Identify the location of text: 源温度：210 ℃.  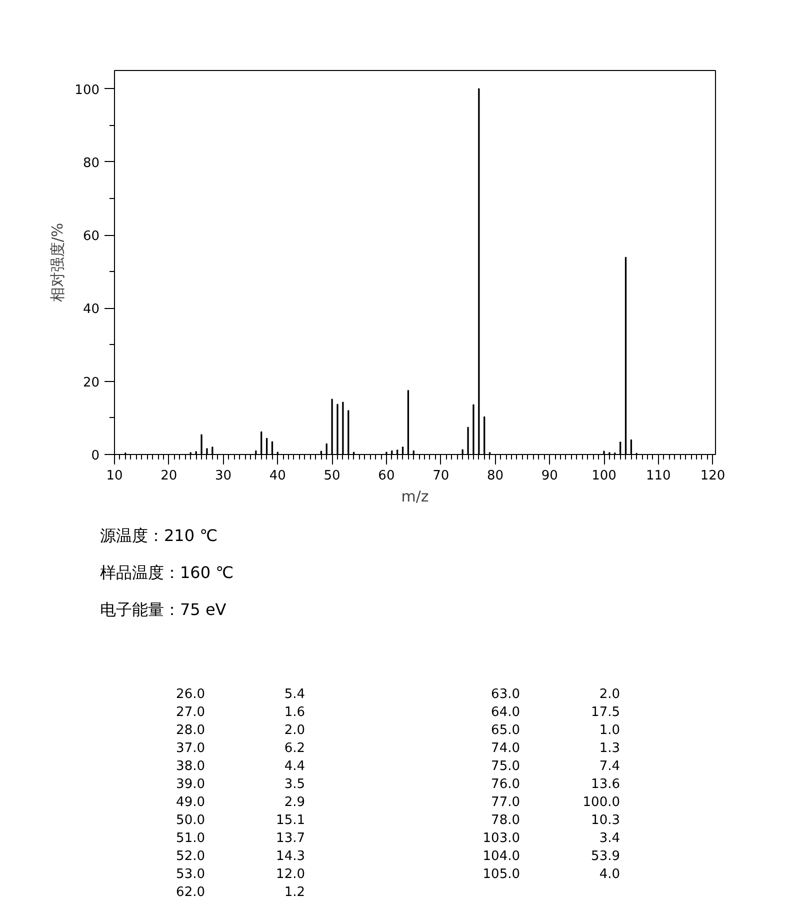
(159, 536).